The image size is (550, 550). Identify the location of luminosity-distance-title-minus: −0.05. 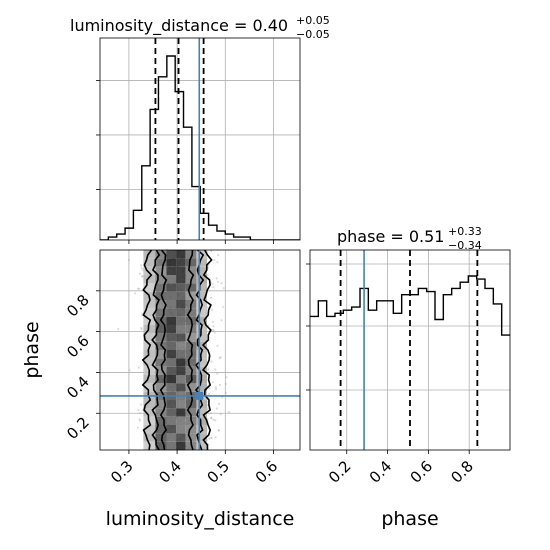
(313, 34).